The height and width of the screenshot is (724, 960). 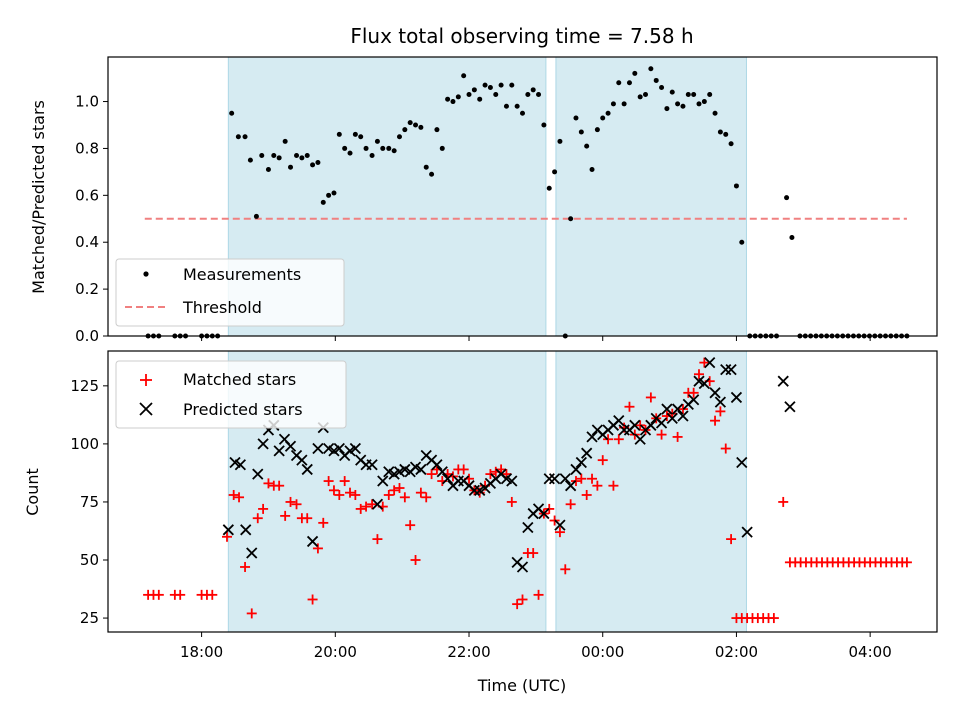 I want to click on x-tick-label: 20:00, so click(x=335, y=652).